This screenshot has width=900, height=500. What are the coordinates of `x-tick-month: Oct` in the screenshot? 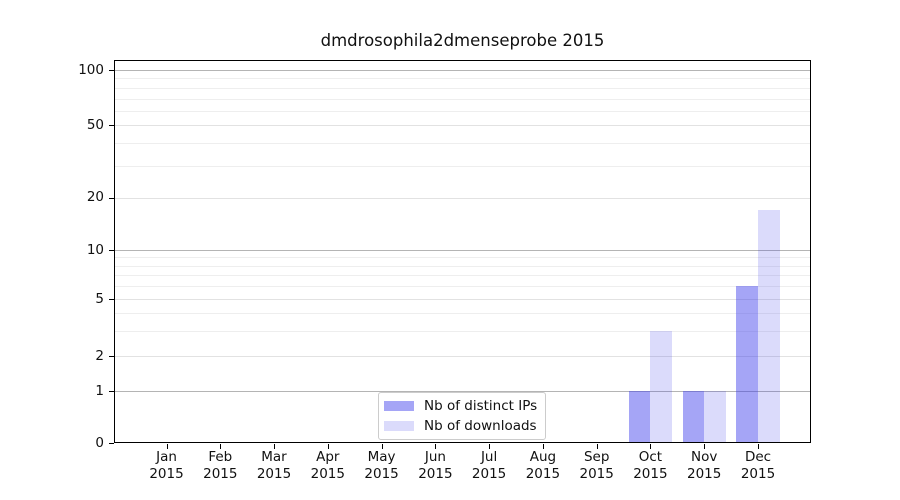 It's located at (650, 457).